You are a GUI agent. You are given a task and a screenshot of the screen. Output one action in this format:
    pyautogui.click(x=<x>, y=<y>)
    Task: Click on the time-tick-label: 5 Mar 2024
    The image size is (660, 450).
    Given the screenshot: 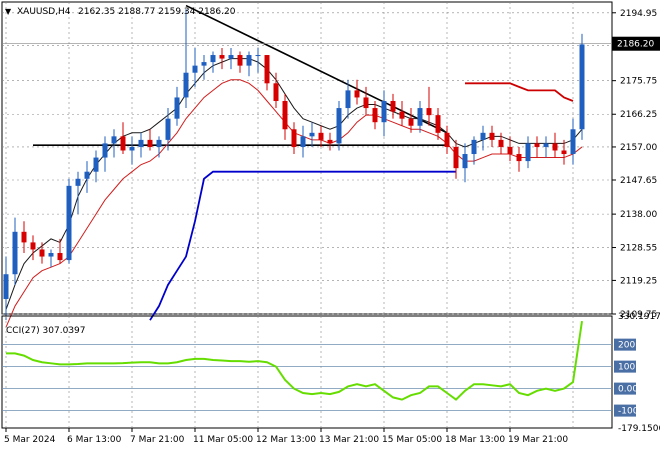 What is the action you would take?
    pyautogui.click(x=30, y=440)
    